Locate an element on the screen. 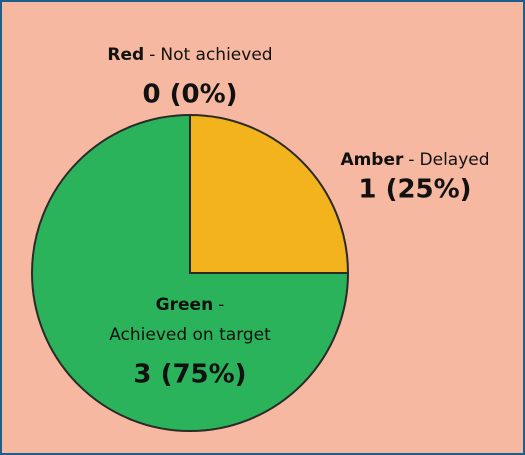 This screenshot has height=455, width=525. slice-label: Green - is located at coordinates (190, 305).